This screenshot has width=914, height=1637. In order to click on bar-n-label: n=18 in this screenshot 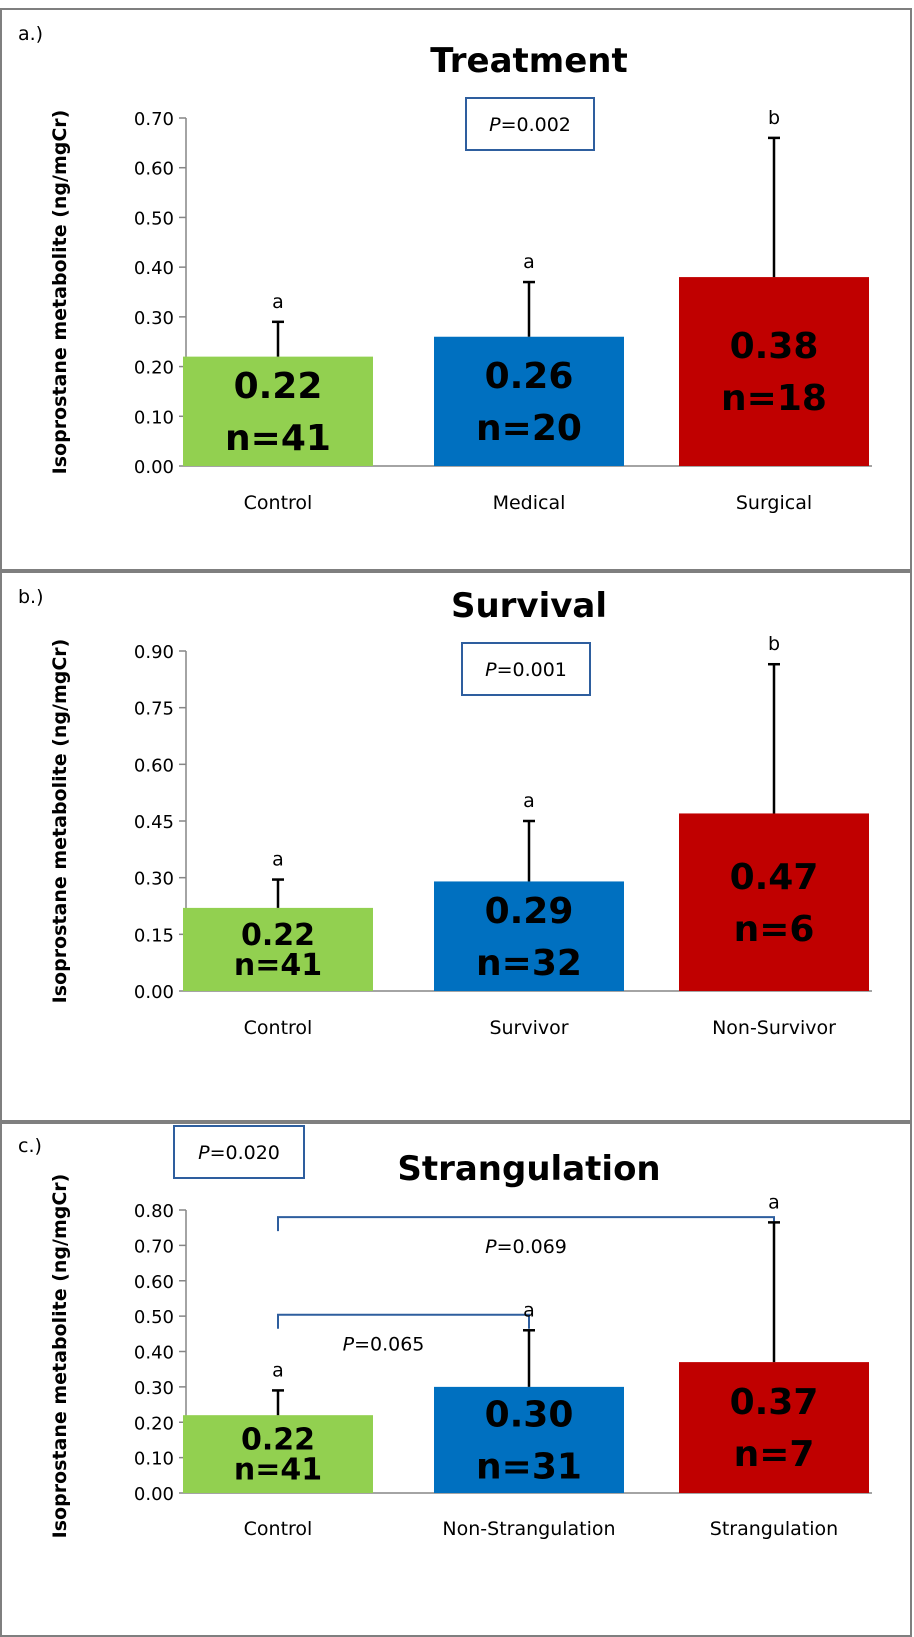, I will do `click(774, 398)`.